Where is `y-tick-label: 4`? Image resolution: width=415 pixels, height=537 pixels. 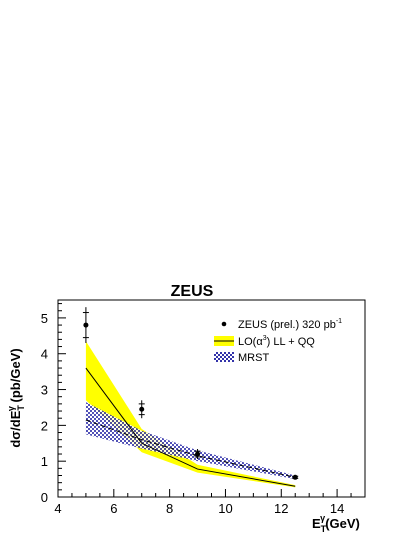
y-tick-label: 4 is located at coordinates (44, 354).